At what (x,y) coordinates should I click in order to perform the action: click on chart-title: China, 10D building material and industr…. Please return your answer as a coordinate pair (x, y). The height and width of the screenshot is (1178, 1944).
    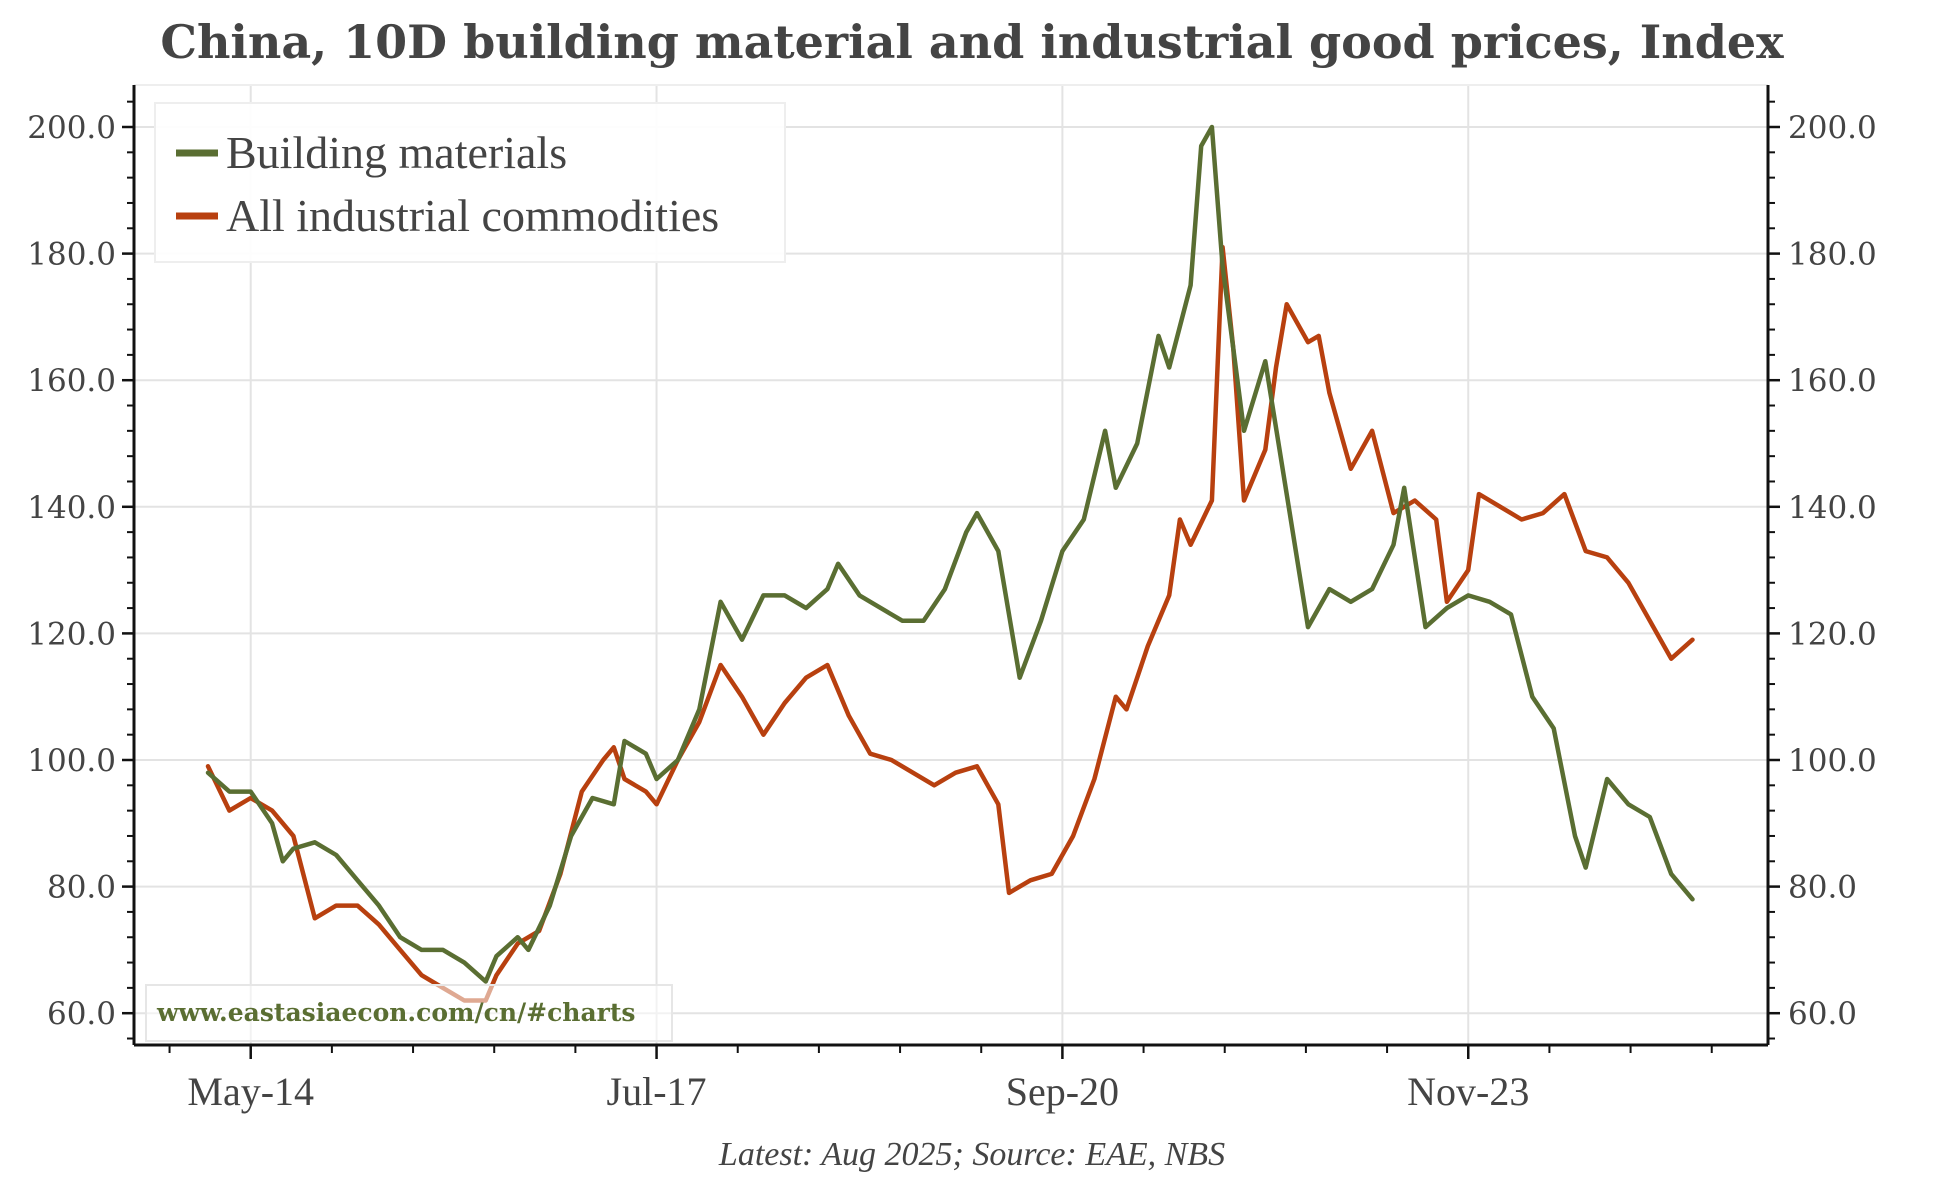
    Looking at the image, I should click on (972, 42).